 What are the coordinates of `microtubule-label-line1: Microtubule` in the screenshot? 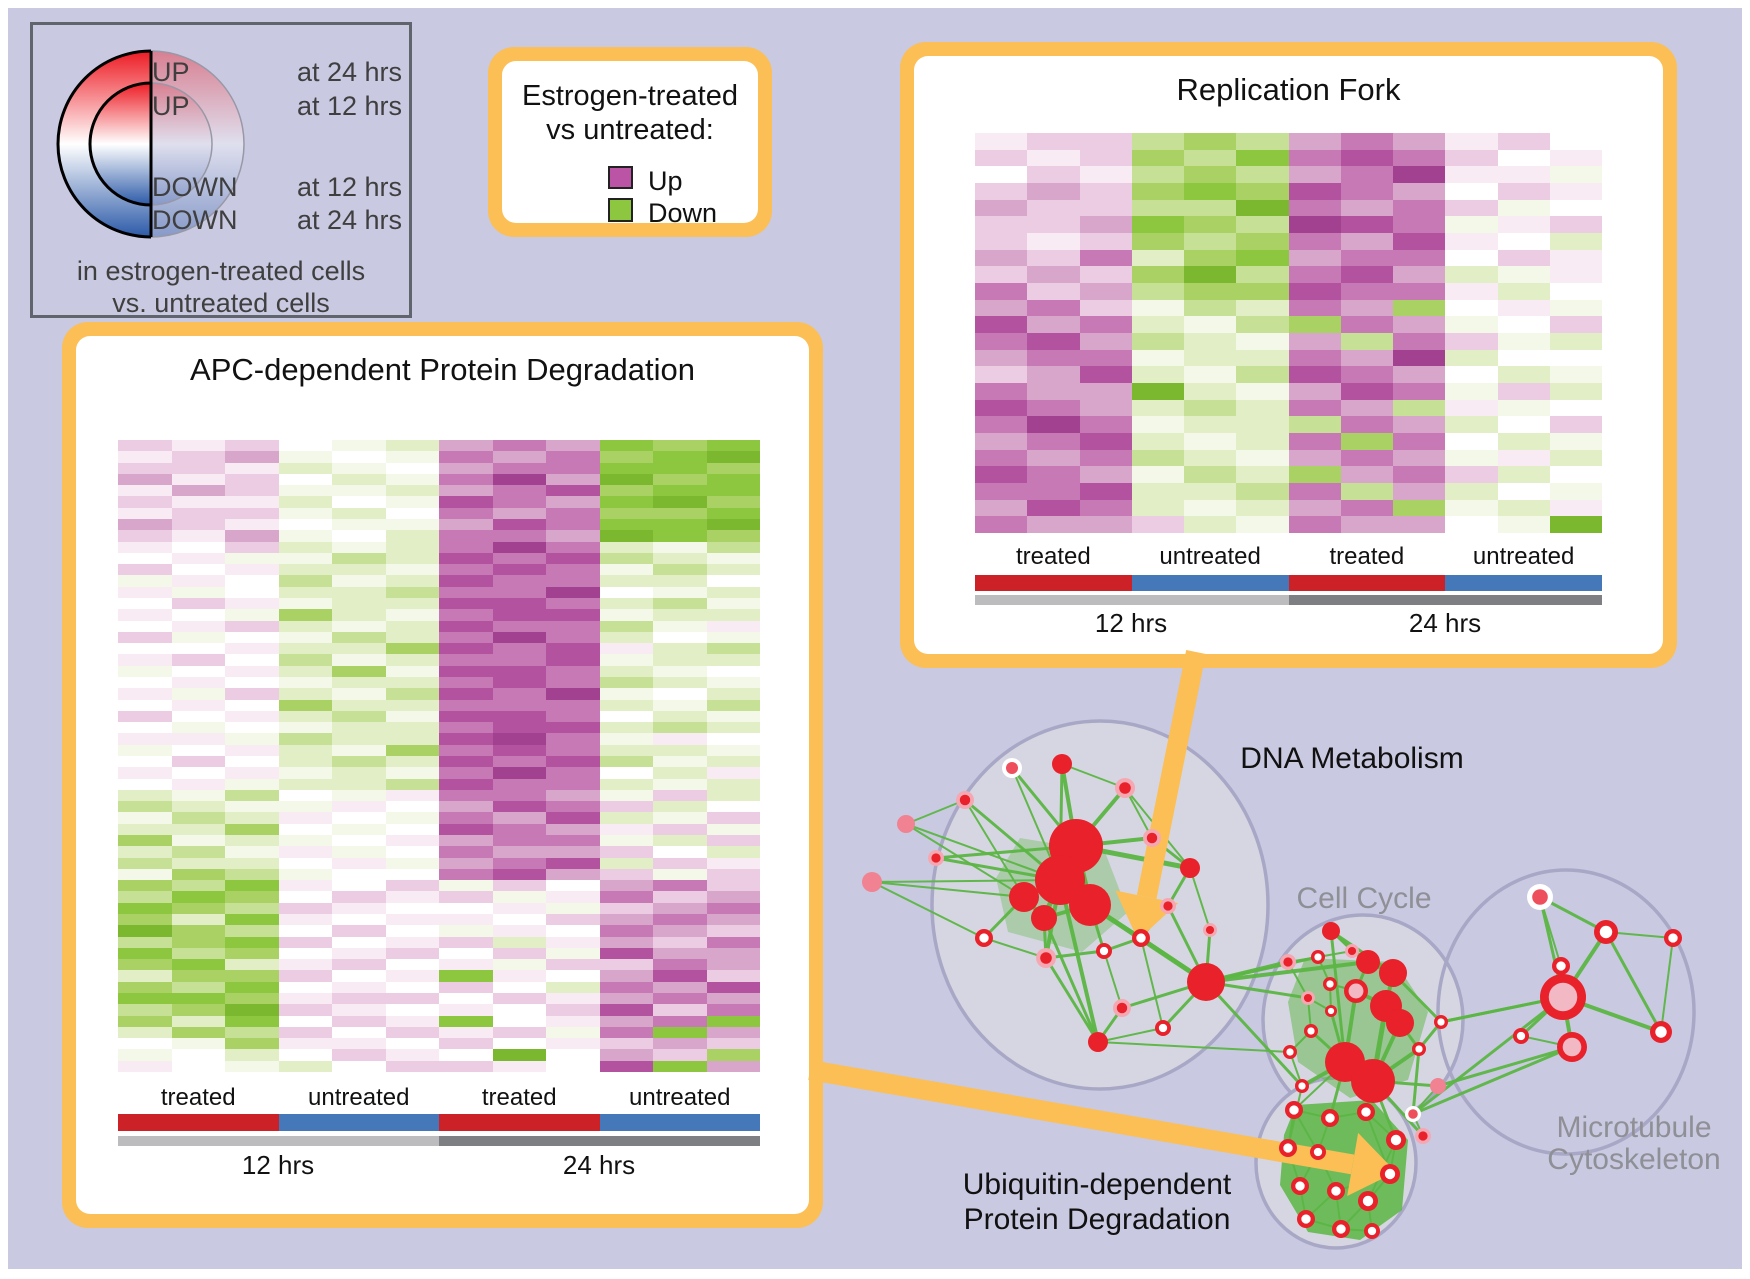 It's located at (1634, 1127).